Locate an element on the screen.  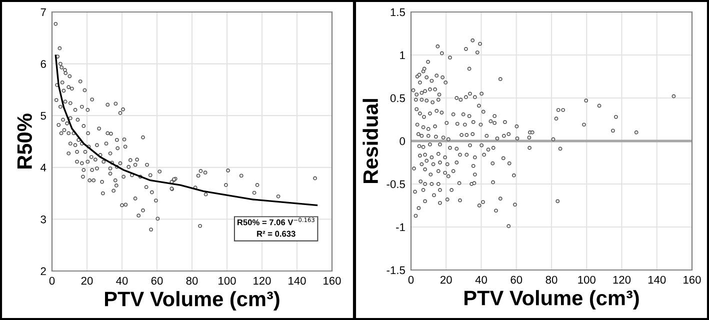
y-tick-label: 0 is located at coordinates (403, 141).